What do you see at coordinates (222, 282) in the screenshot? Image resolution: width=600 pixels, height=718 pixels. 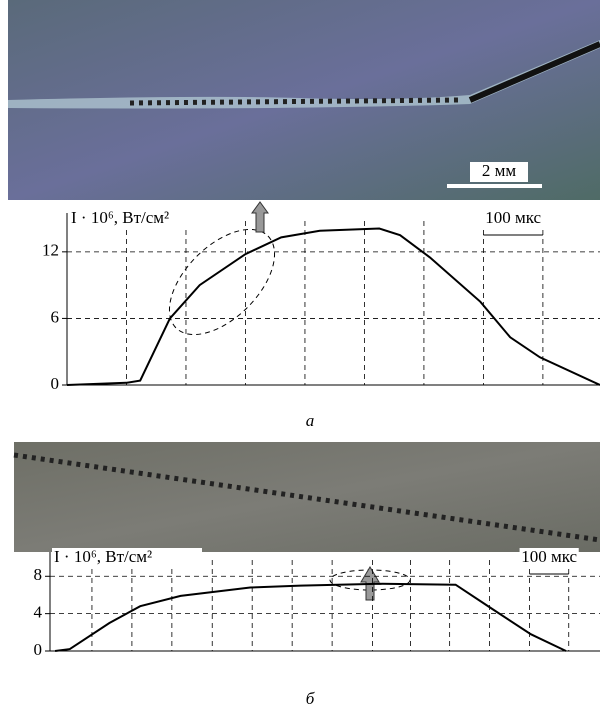 I see `highlight-ellipse` at bounding box center [222, 282].